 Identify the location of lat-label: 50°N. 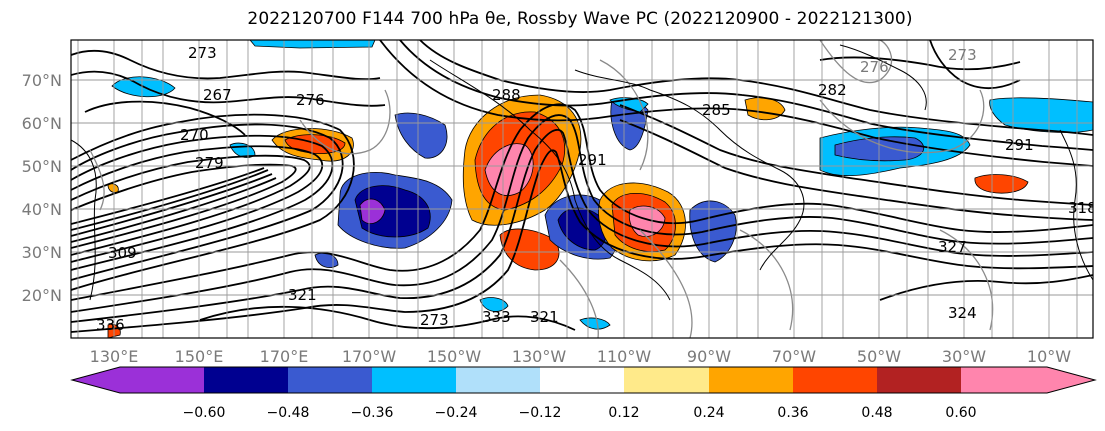
(42, 166).